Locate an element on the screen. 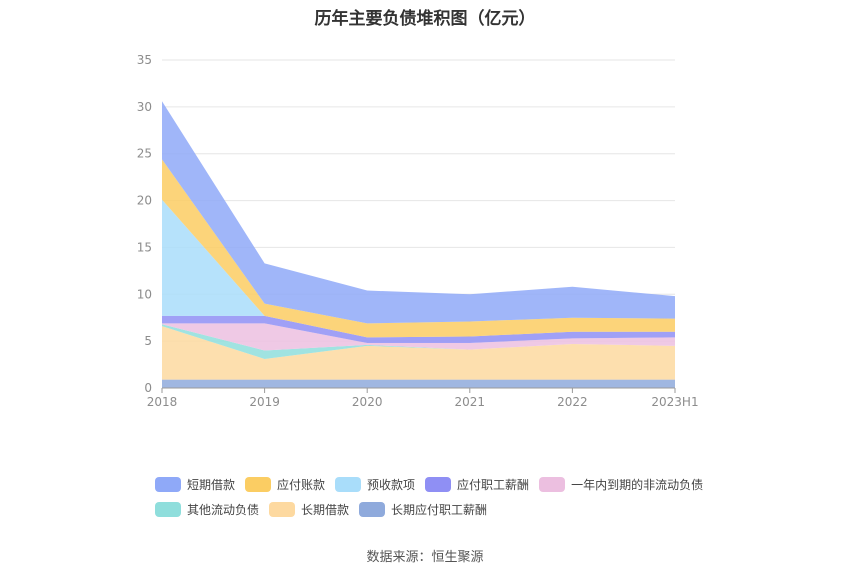 The width and height of the screenshot is (850, 575). x-tick-label: 2022 is located at coordinates (572, 402).